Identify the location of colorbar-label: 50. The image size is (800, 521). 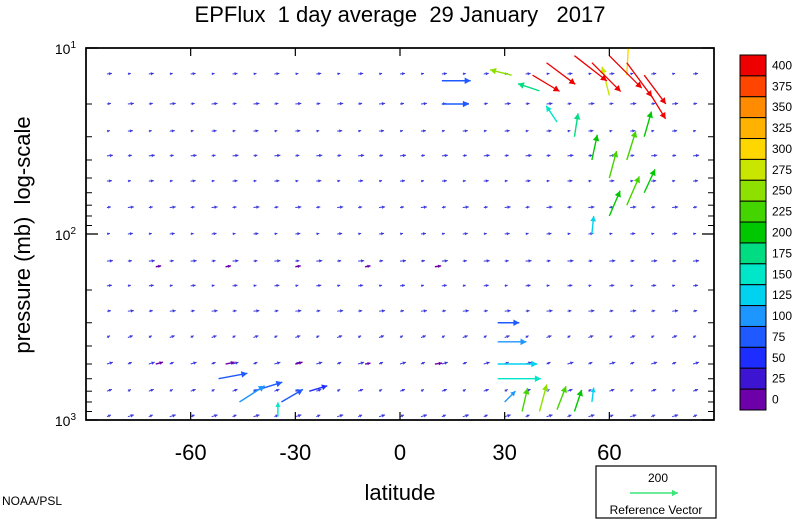
(779, 358).